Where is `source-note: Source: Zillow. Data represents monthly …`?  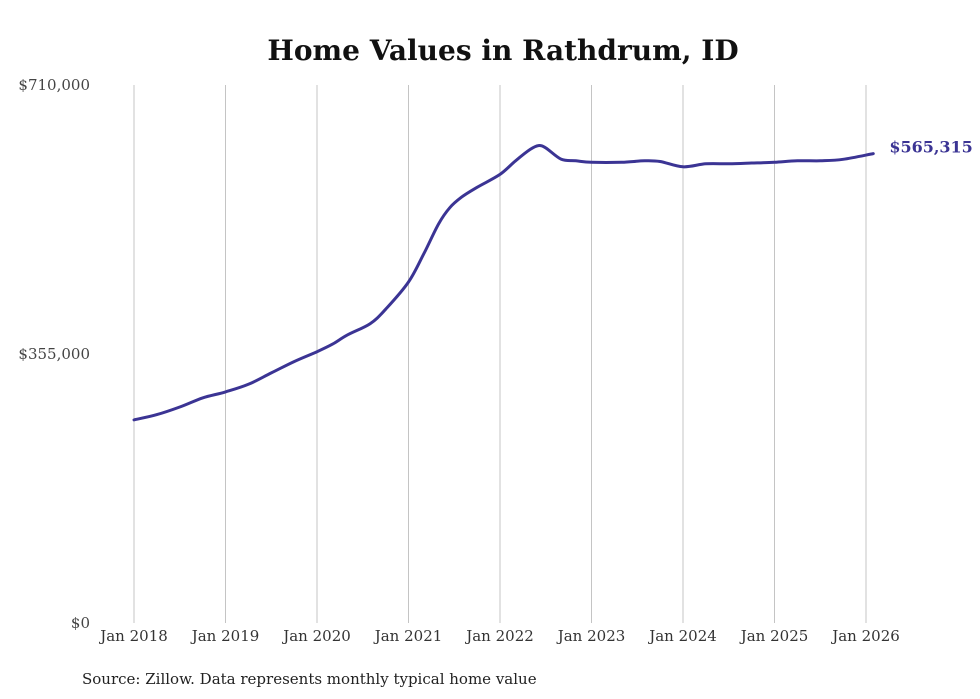 source-note: Source: Zillow. Data represents monthly … is located at coordinates (309, 679).